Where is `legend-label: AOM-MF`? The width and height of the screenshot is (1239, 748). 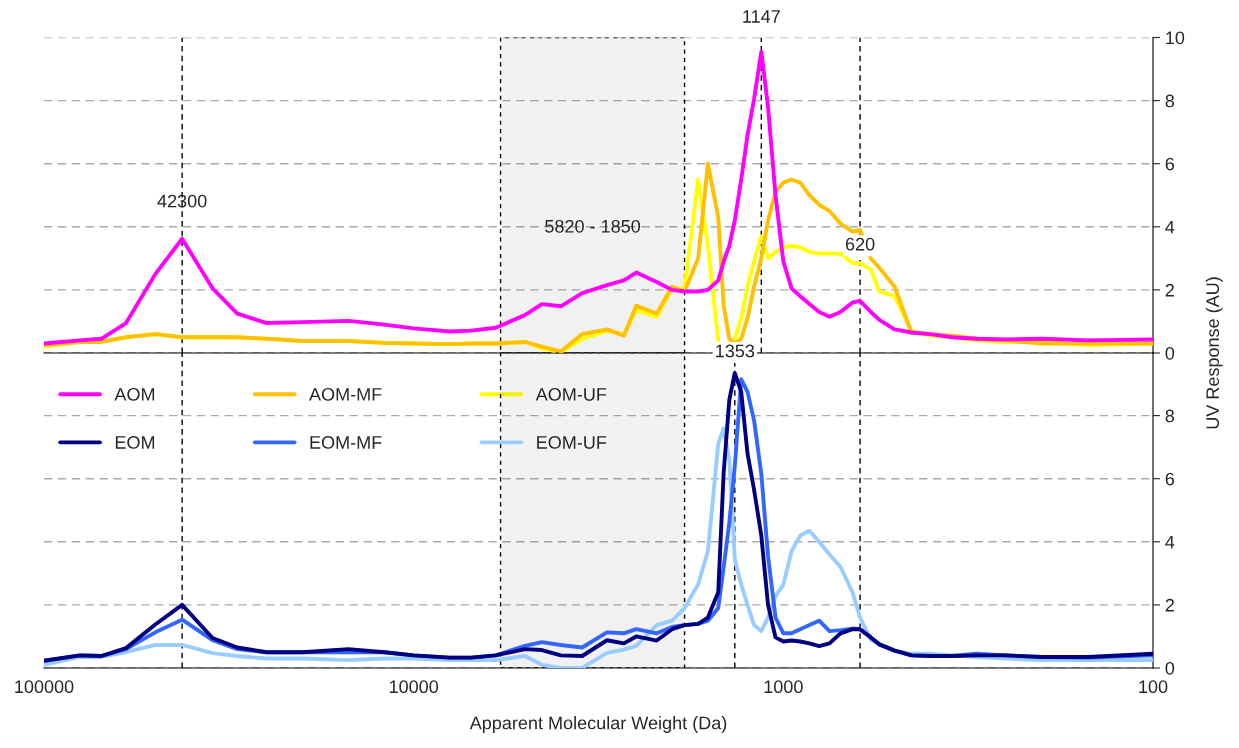 legend-label: AOM-MF is located at coordinates (345, 394).